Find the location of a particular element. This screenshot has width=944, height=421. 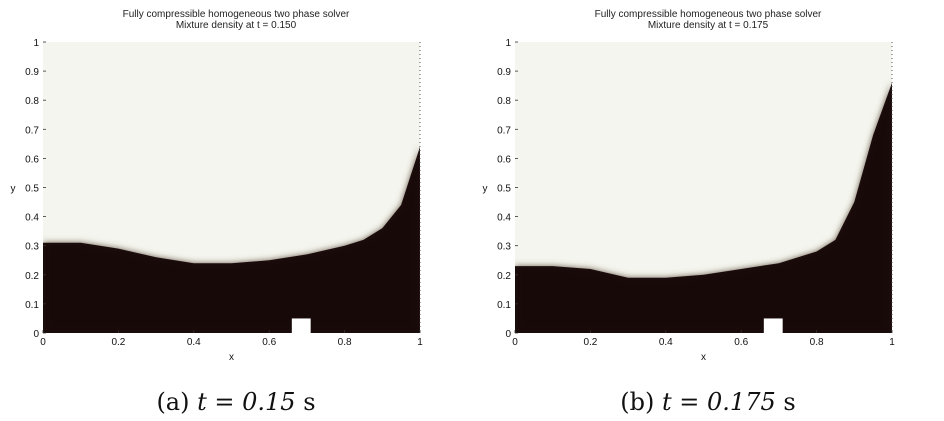

caption: (b) t = 0.175 s is located at coordinates (708, 402).